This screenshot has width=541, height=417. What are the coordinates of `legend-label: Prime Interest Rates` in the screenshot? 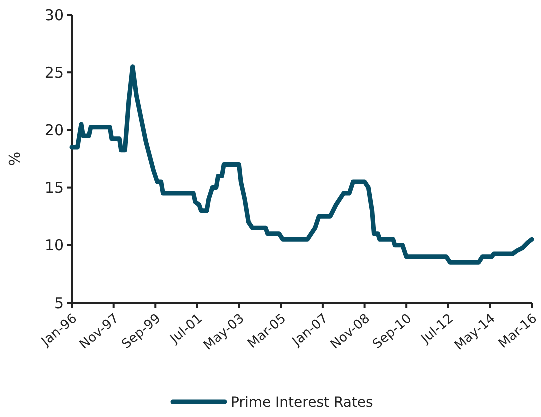 It's located at (302, 402).